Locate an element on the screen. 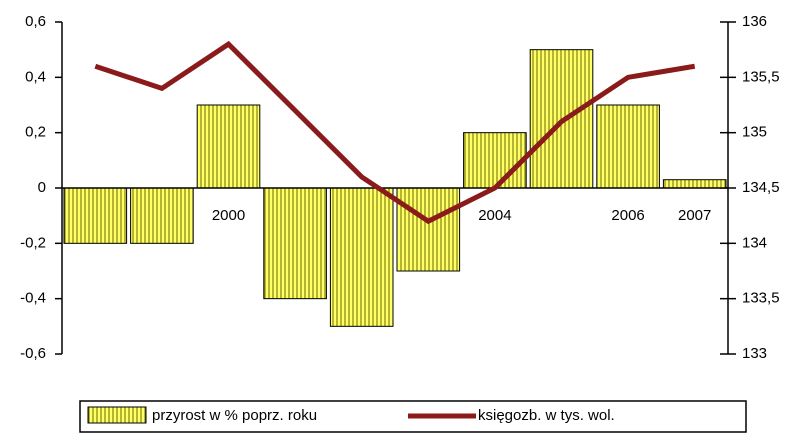 The image size is (802, 436). legend-label: przyrost w % poprz. roku is located at coordinates (234, 415).